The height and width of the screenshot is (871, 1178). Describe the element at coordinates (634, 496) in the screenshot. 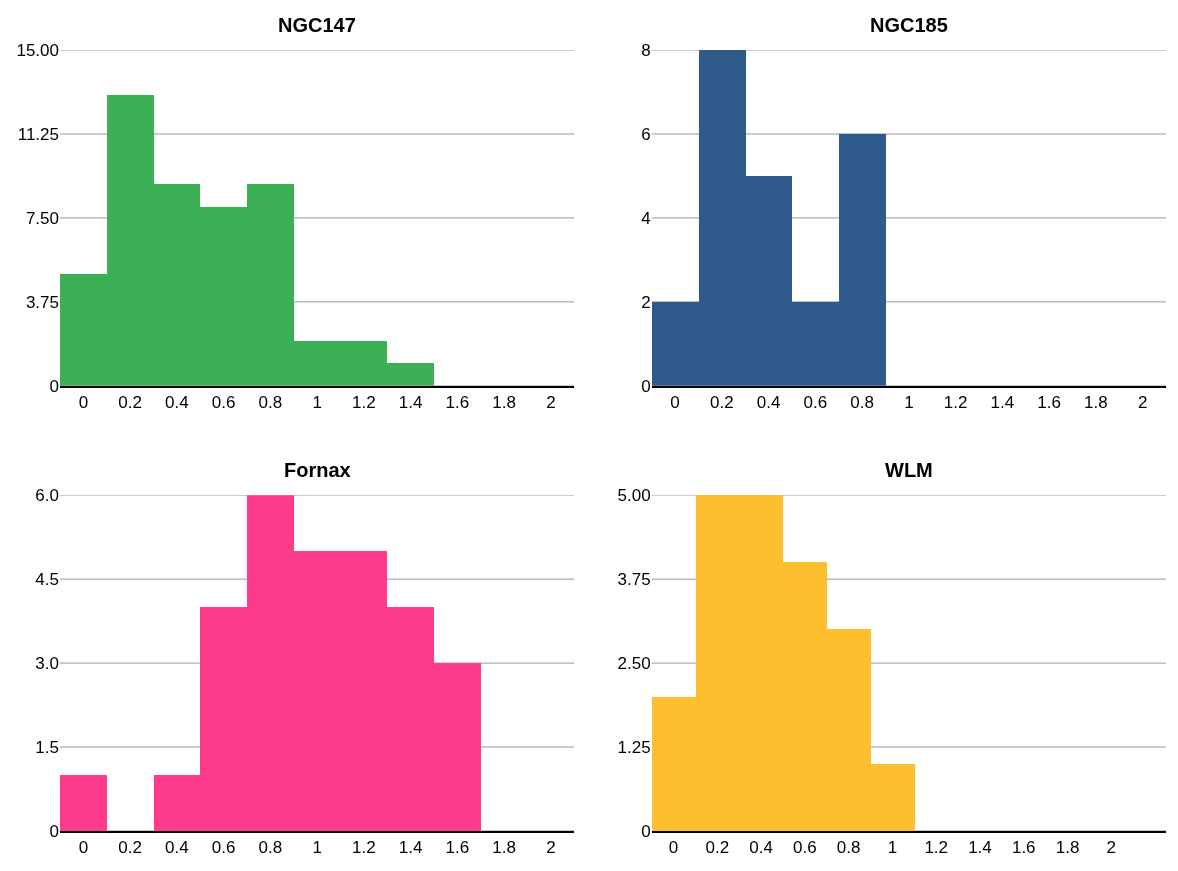

I see `y-tick-label: 5.00` at that location.